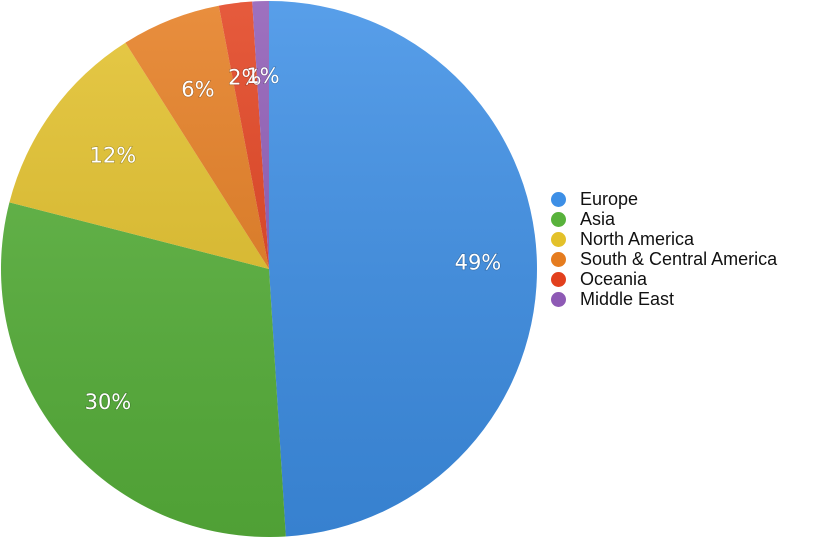 This screenshot has width=840, height=540. What do you see at coordinates (679, 258) in the screenshot?
I see `legend-label: South & Central America` at bounding box center [679, 258].